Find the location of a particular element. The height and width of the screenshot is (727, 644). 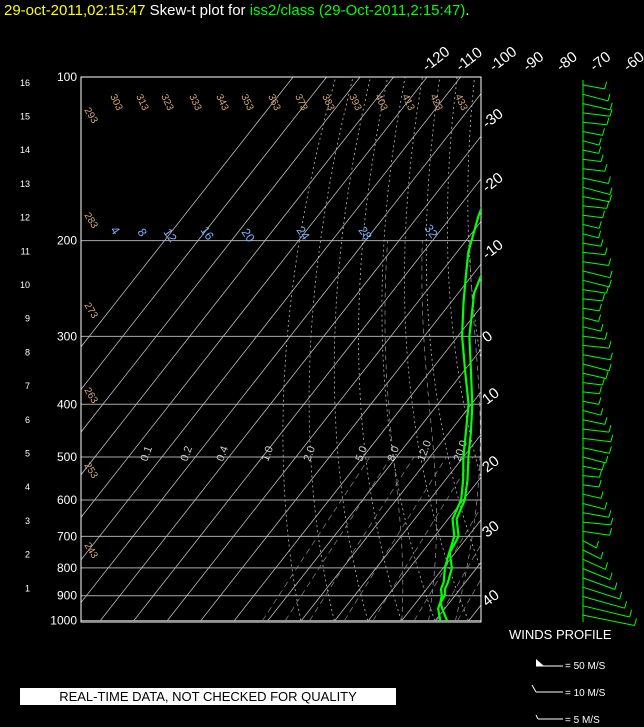

height-label: 2 is located at coordinates (27, 555).